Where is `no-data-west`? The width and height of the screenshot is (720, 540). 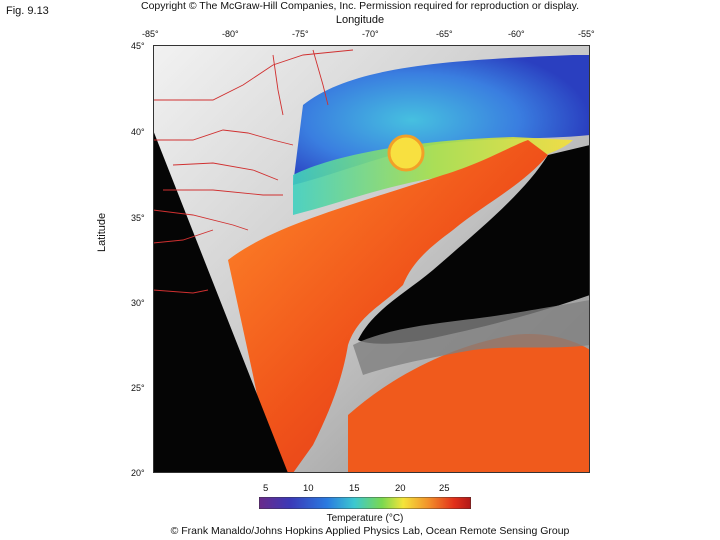
no-data-west is located at coordinates (220, 301).